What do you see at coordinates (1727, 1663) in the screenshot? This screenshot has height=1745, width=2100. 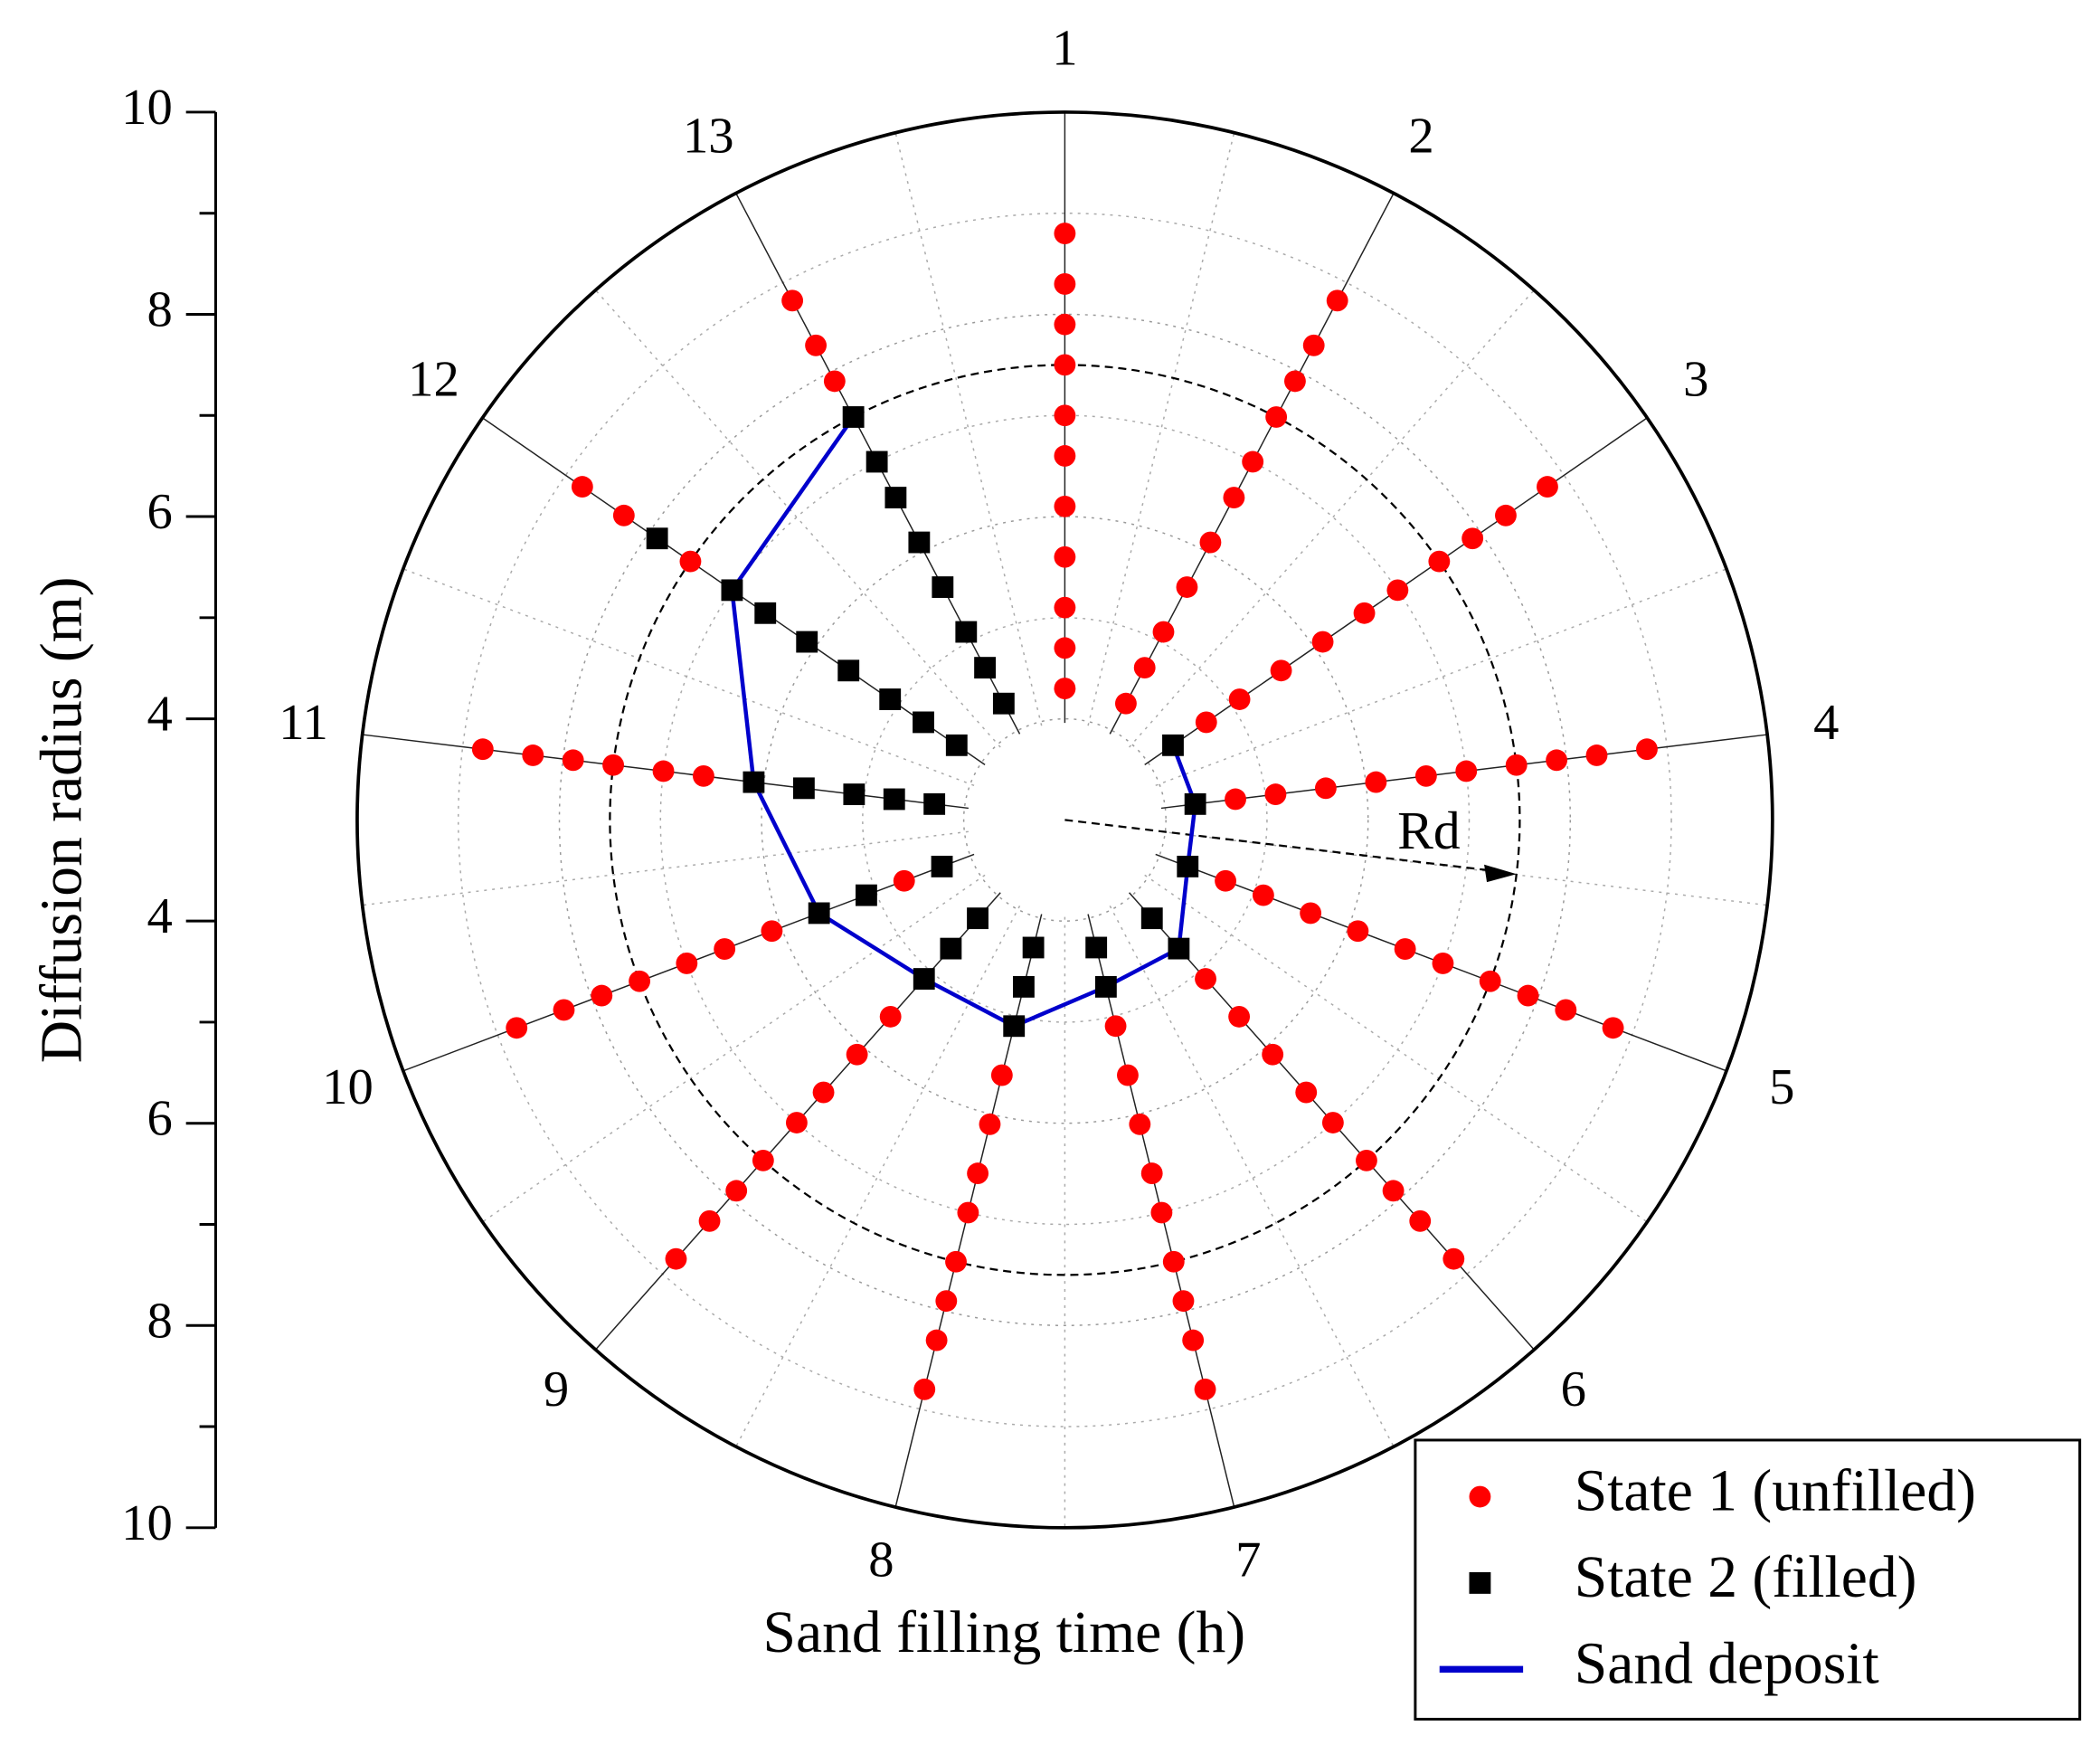 I see `legend-label: Sand deposit` at bounding box center [1727, 1663].